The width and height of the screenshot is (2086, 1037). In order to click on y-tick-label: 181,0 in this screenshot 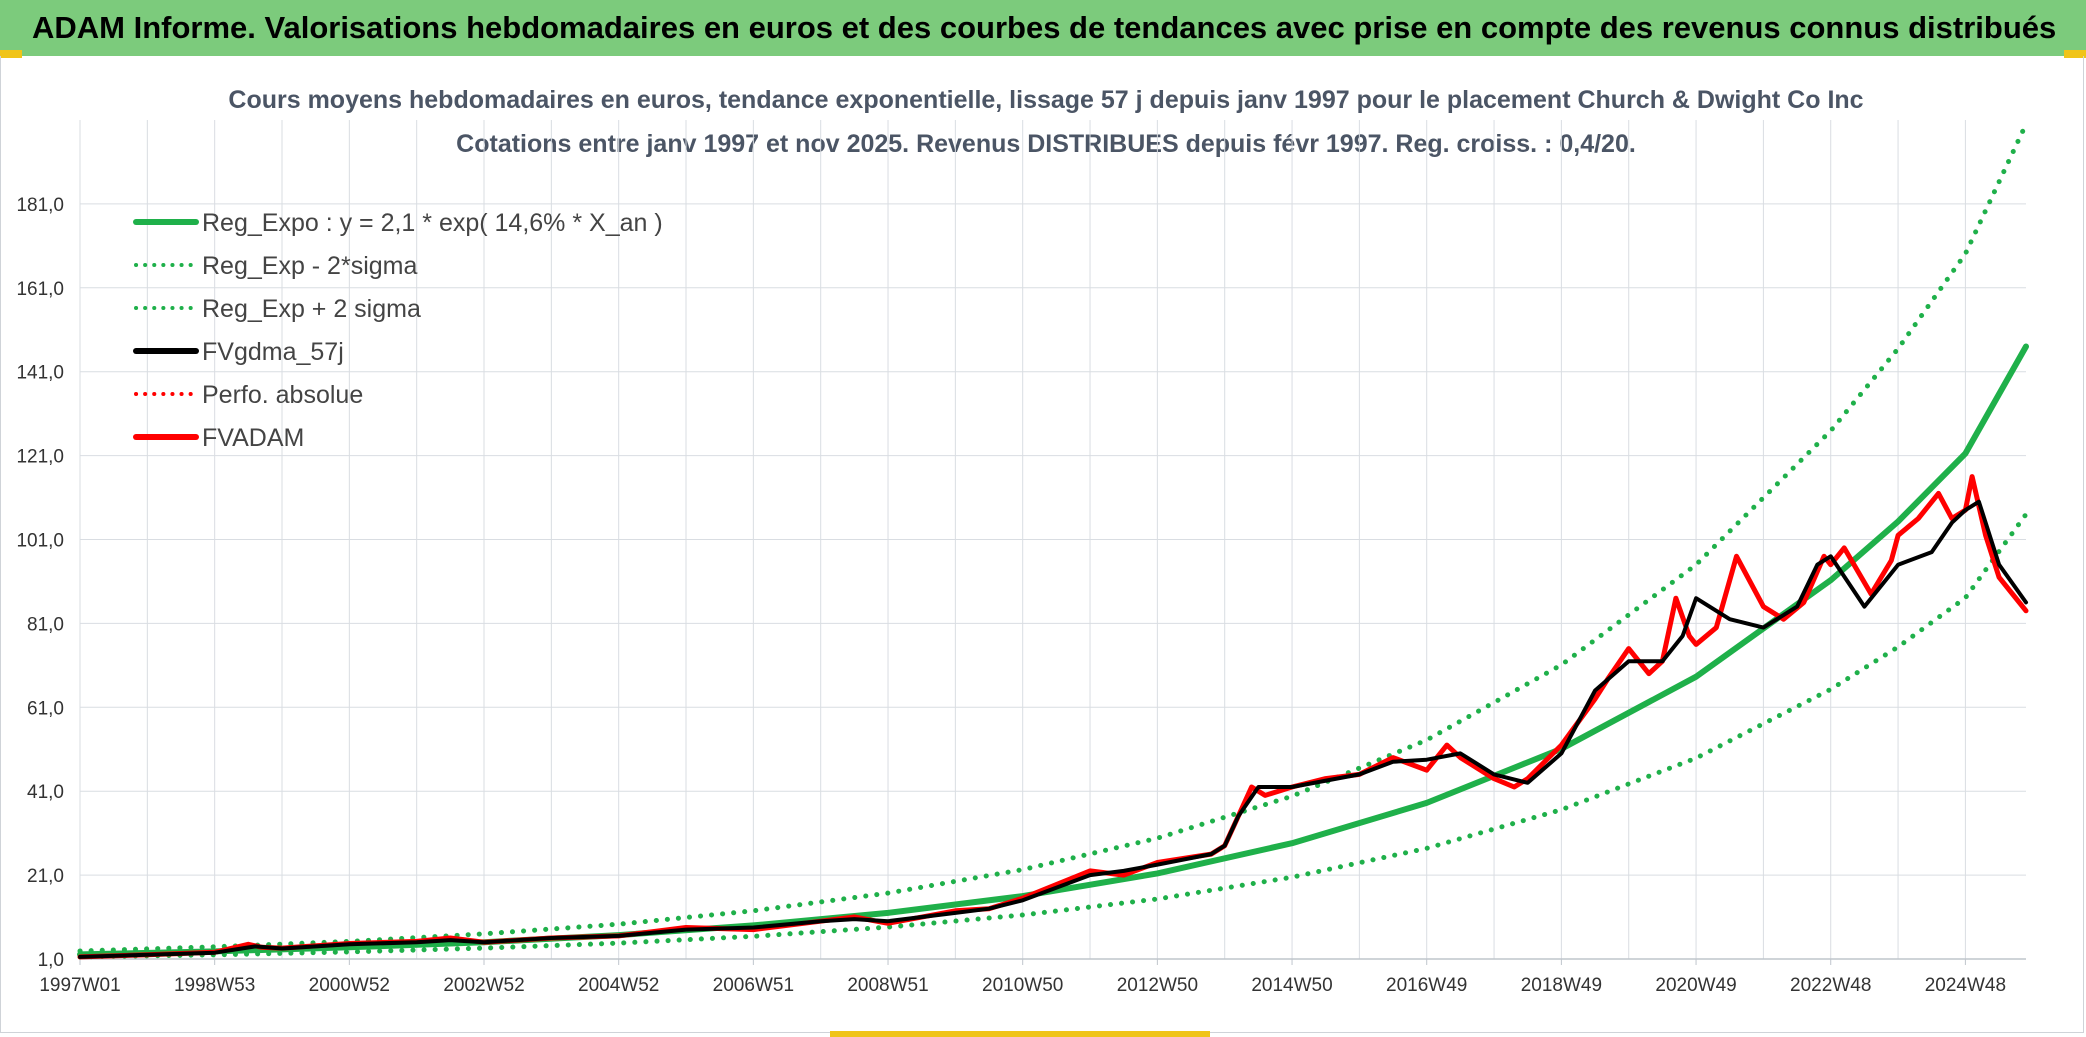, I will do `click(40, 205)`.